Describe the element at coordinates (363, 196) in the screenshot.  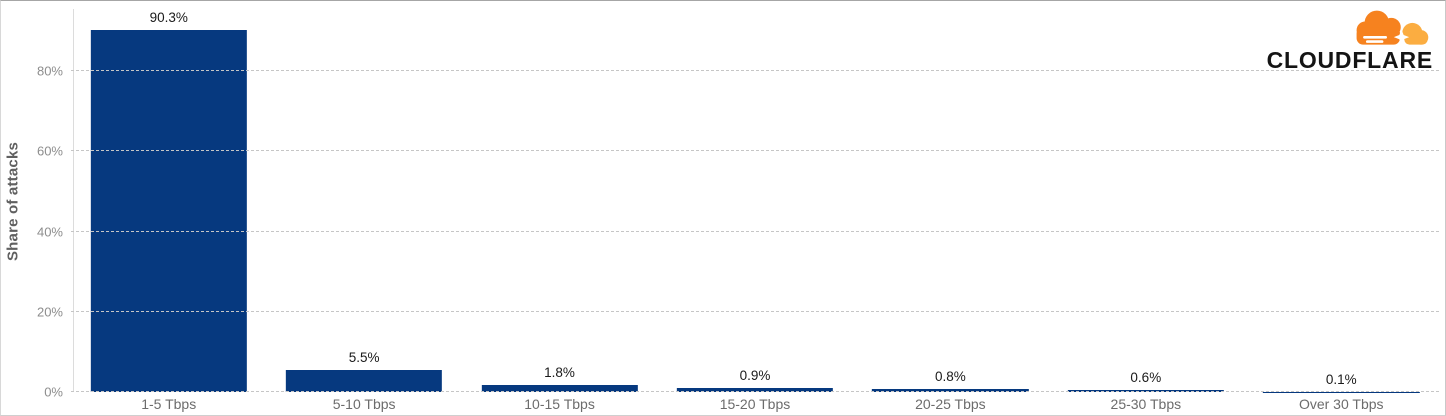
I see `bar-band: 5.5%` at that location.